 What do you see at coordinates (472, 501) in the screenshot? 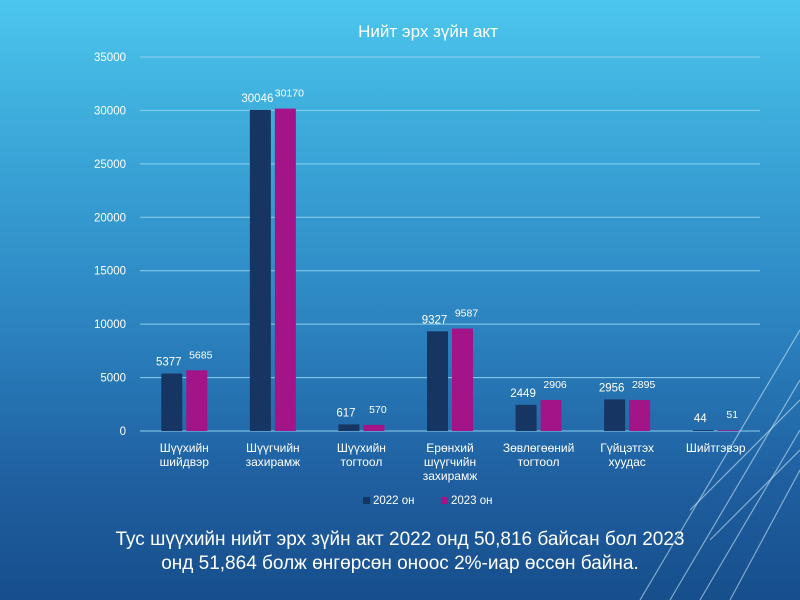
I see `legend-label: 2023 он` at bounding box center [472, 501].